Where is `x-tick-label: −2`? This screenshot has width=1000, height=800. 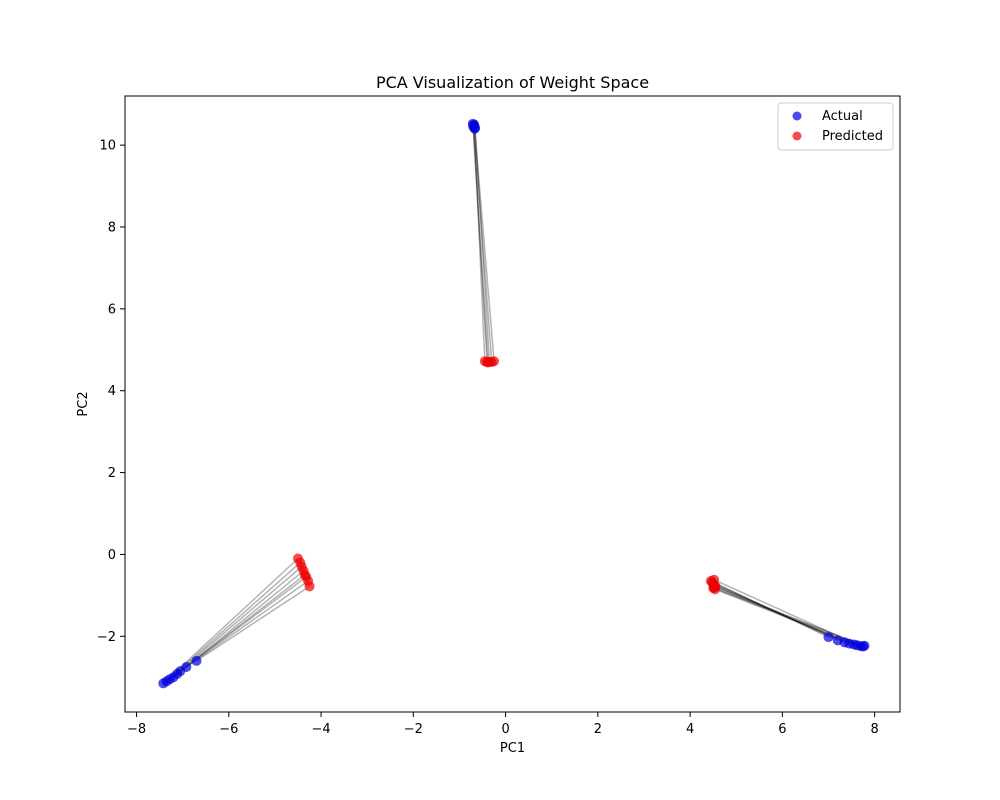 x-tick-label: −2 is located at coordinates (413, 729).